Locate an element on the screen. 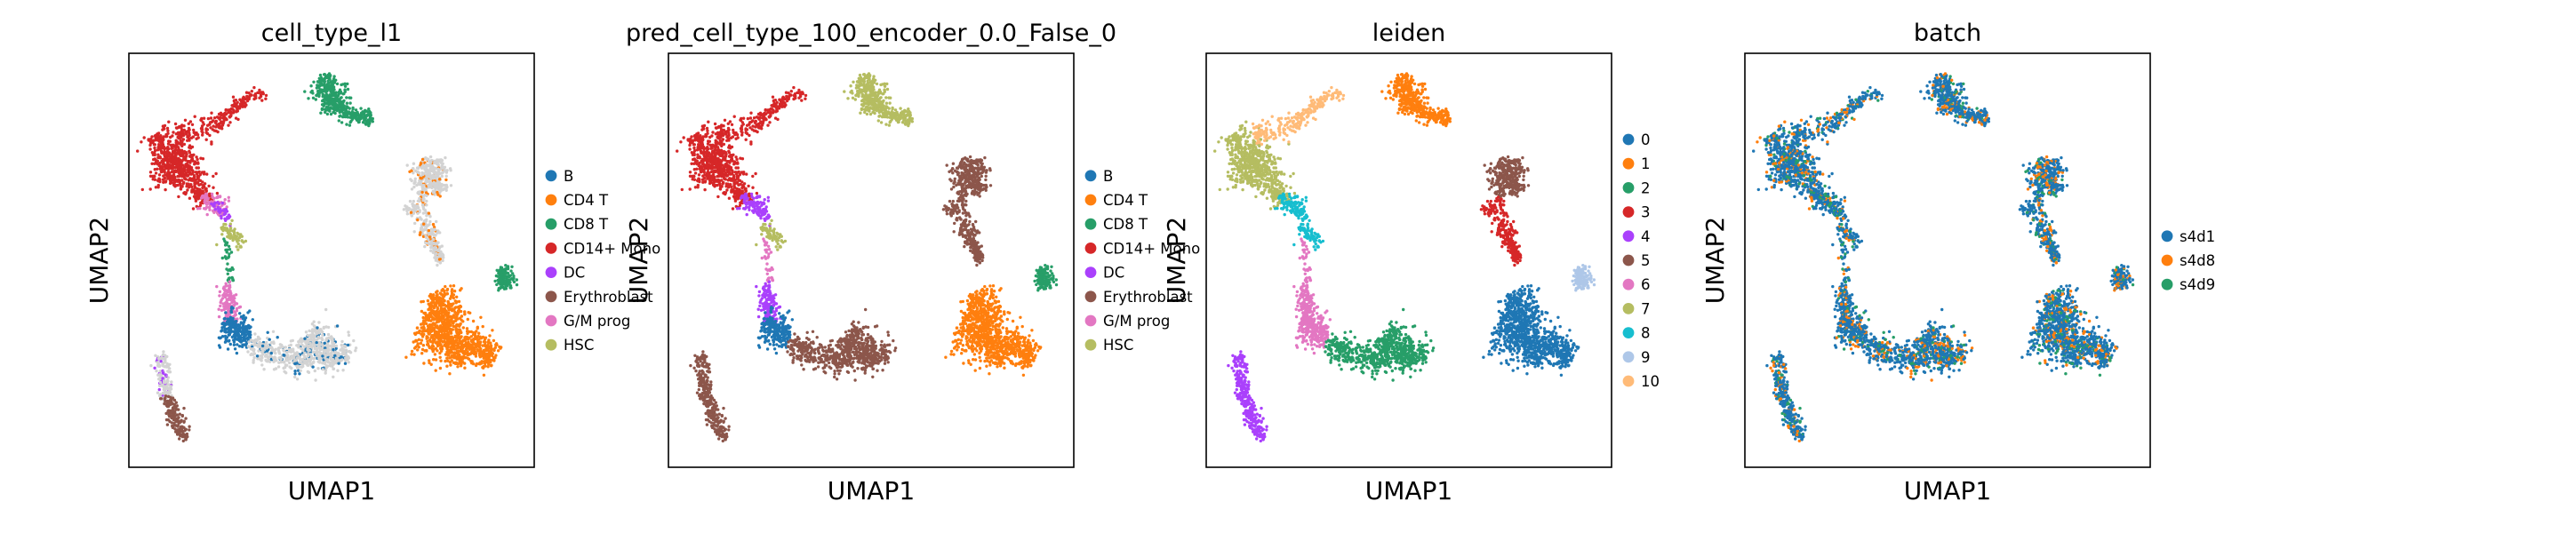 The image size is (2576, 533). scatter-points is located at coordinates (867, 257).